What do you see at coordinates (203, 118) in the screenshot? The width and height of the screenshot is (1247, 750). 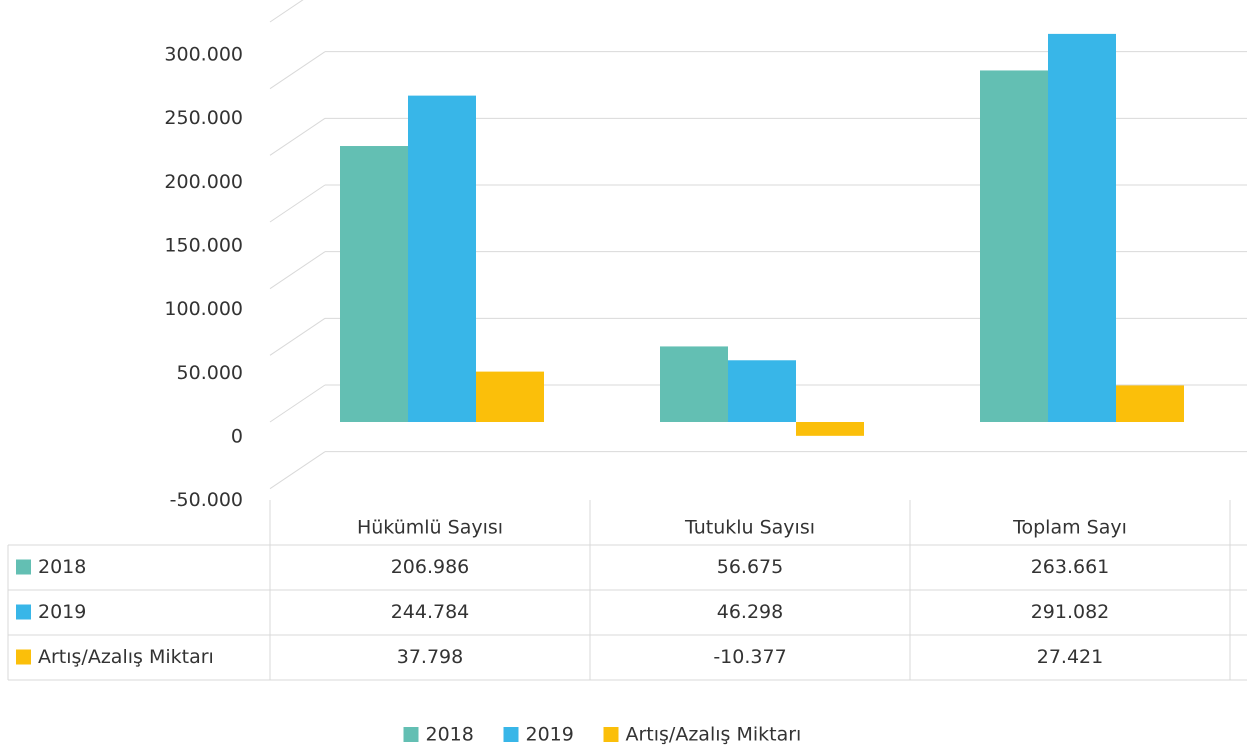 I see `y-tick-label: 250.000` at bounding box center [203, 118].